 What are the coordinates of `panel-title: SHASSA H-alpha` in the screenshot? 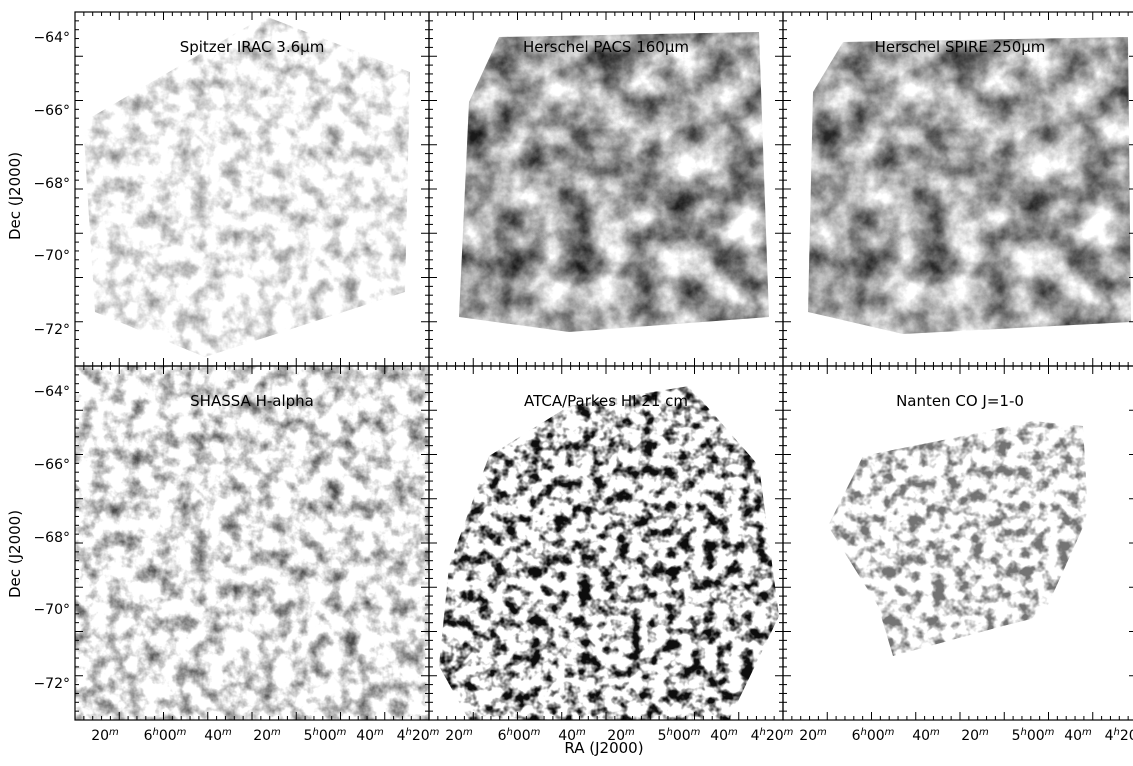 It's located at (252, 401).